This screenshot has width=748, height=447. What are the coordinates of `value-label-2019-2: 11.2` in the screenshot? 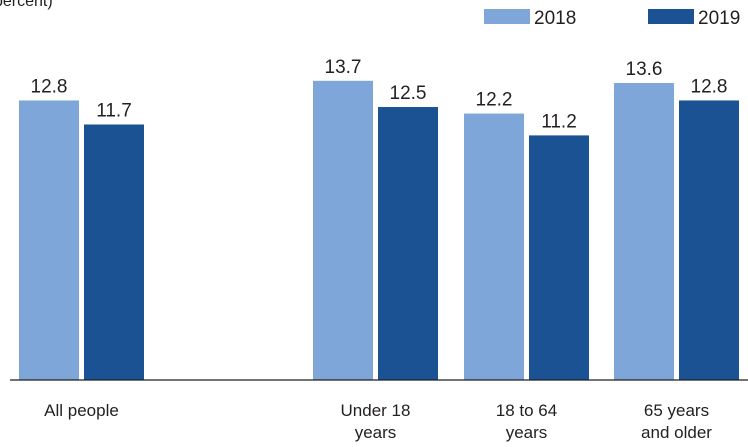 It's located at (559, 121).